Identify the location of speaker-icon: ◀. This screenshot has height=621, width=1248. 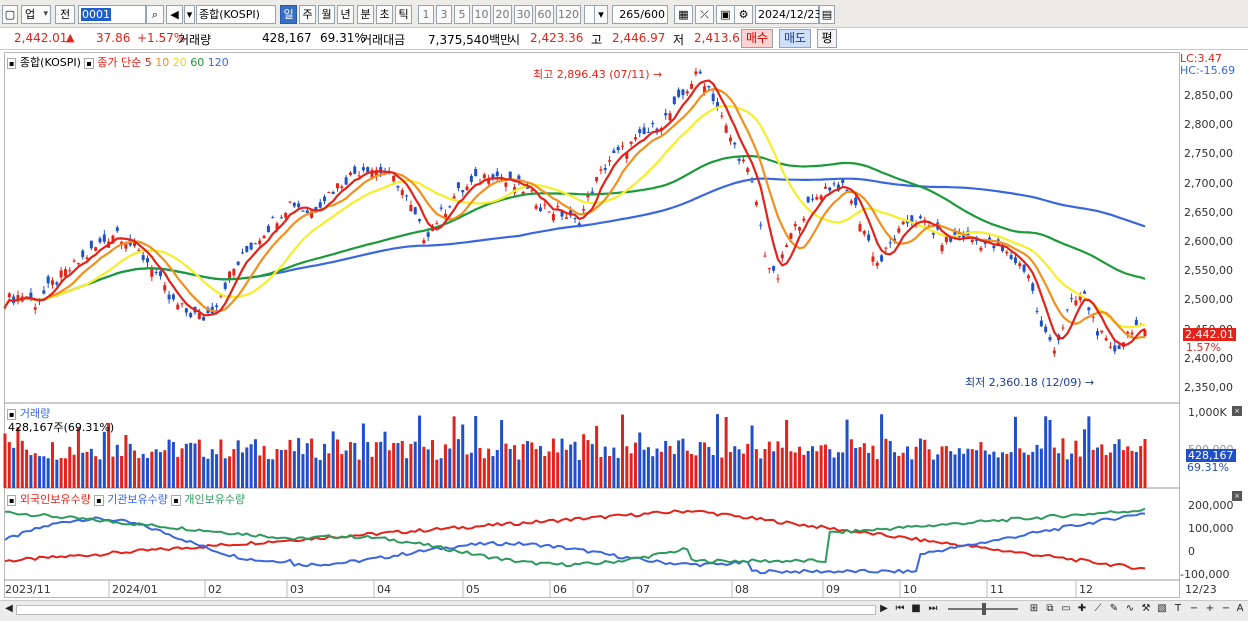
(174, 14).